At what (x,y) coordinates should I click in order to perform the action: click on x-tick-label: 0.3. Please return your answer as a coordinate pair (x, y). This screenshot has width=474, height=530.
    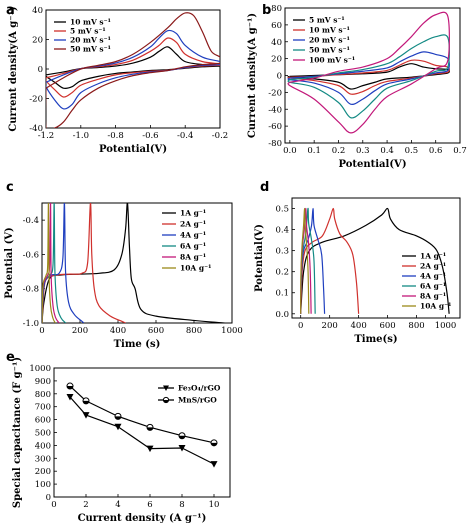
    Looking at the image, I should click on (363, 151).